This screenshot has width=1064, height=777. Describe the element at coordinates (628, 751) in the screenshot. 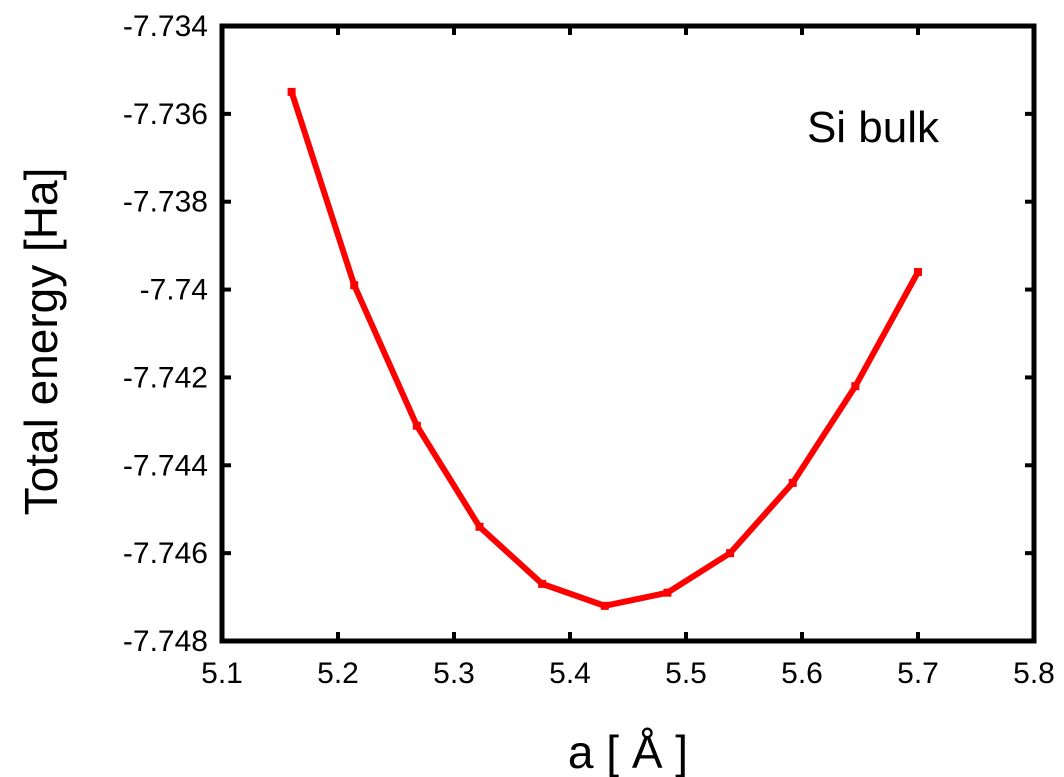

I see `x-axis-title: a [ Å ]` at that location.